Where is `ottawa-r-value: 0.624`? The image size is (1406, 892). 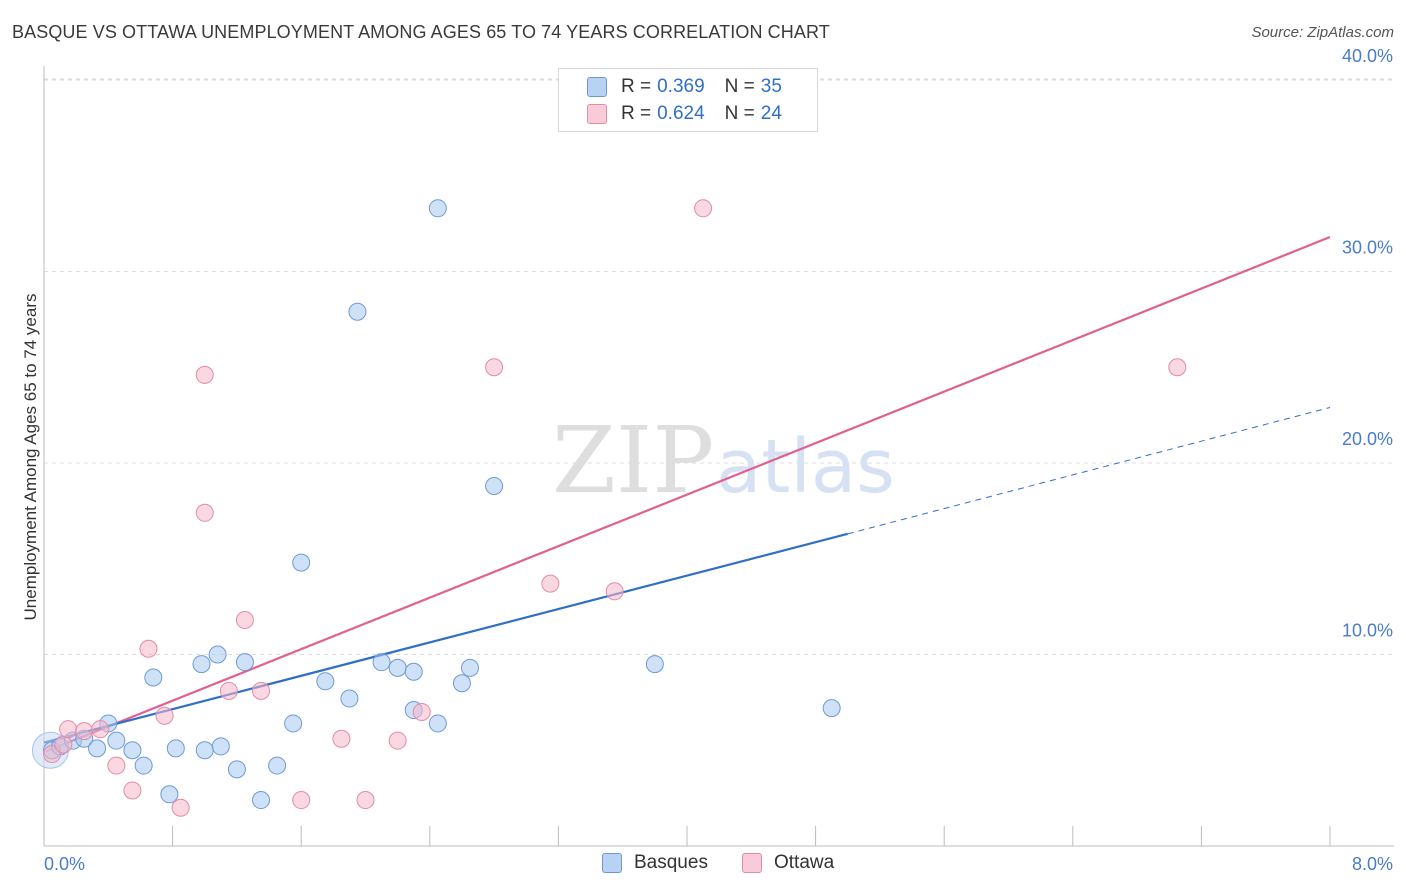 ottawa-r-value: 0.624 is located at coordinates (681, 113).